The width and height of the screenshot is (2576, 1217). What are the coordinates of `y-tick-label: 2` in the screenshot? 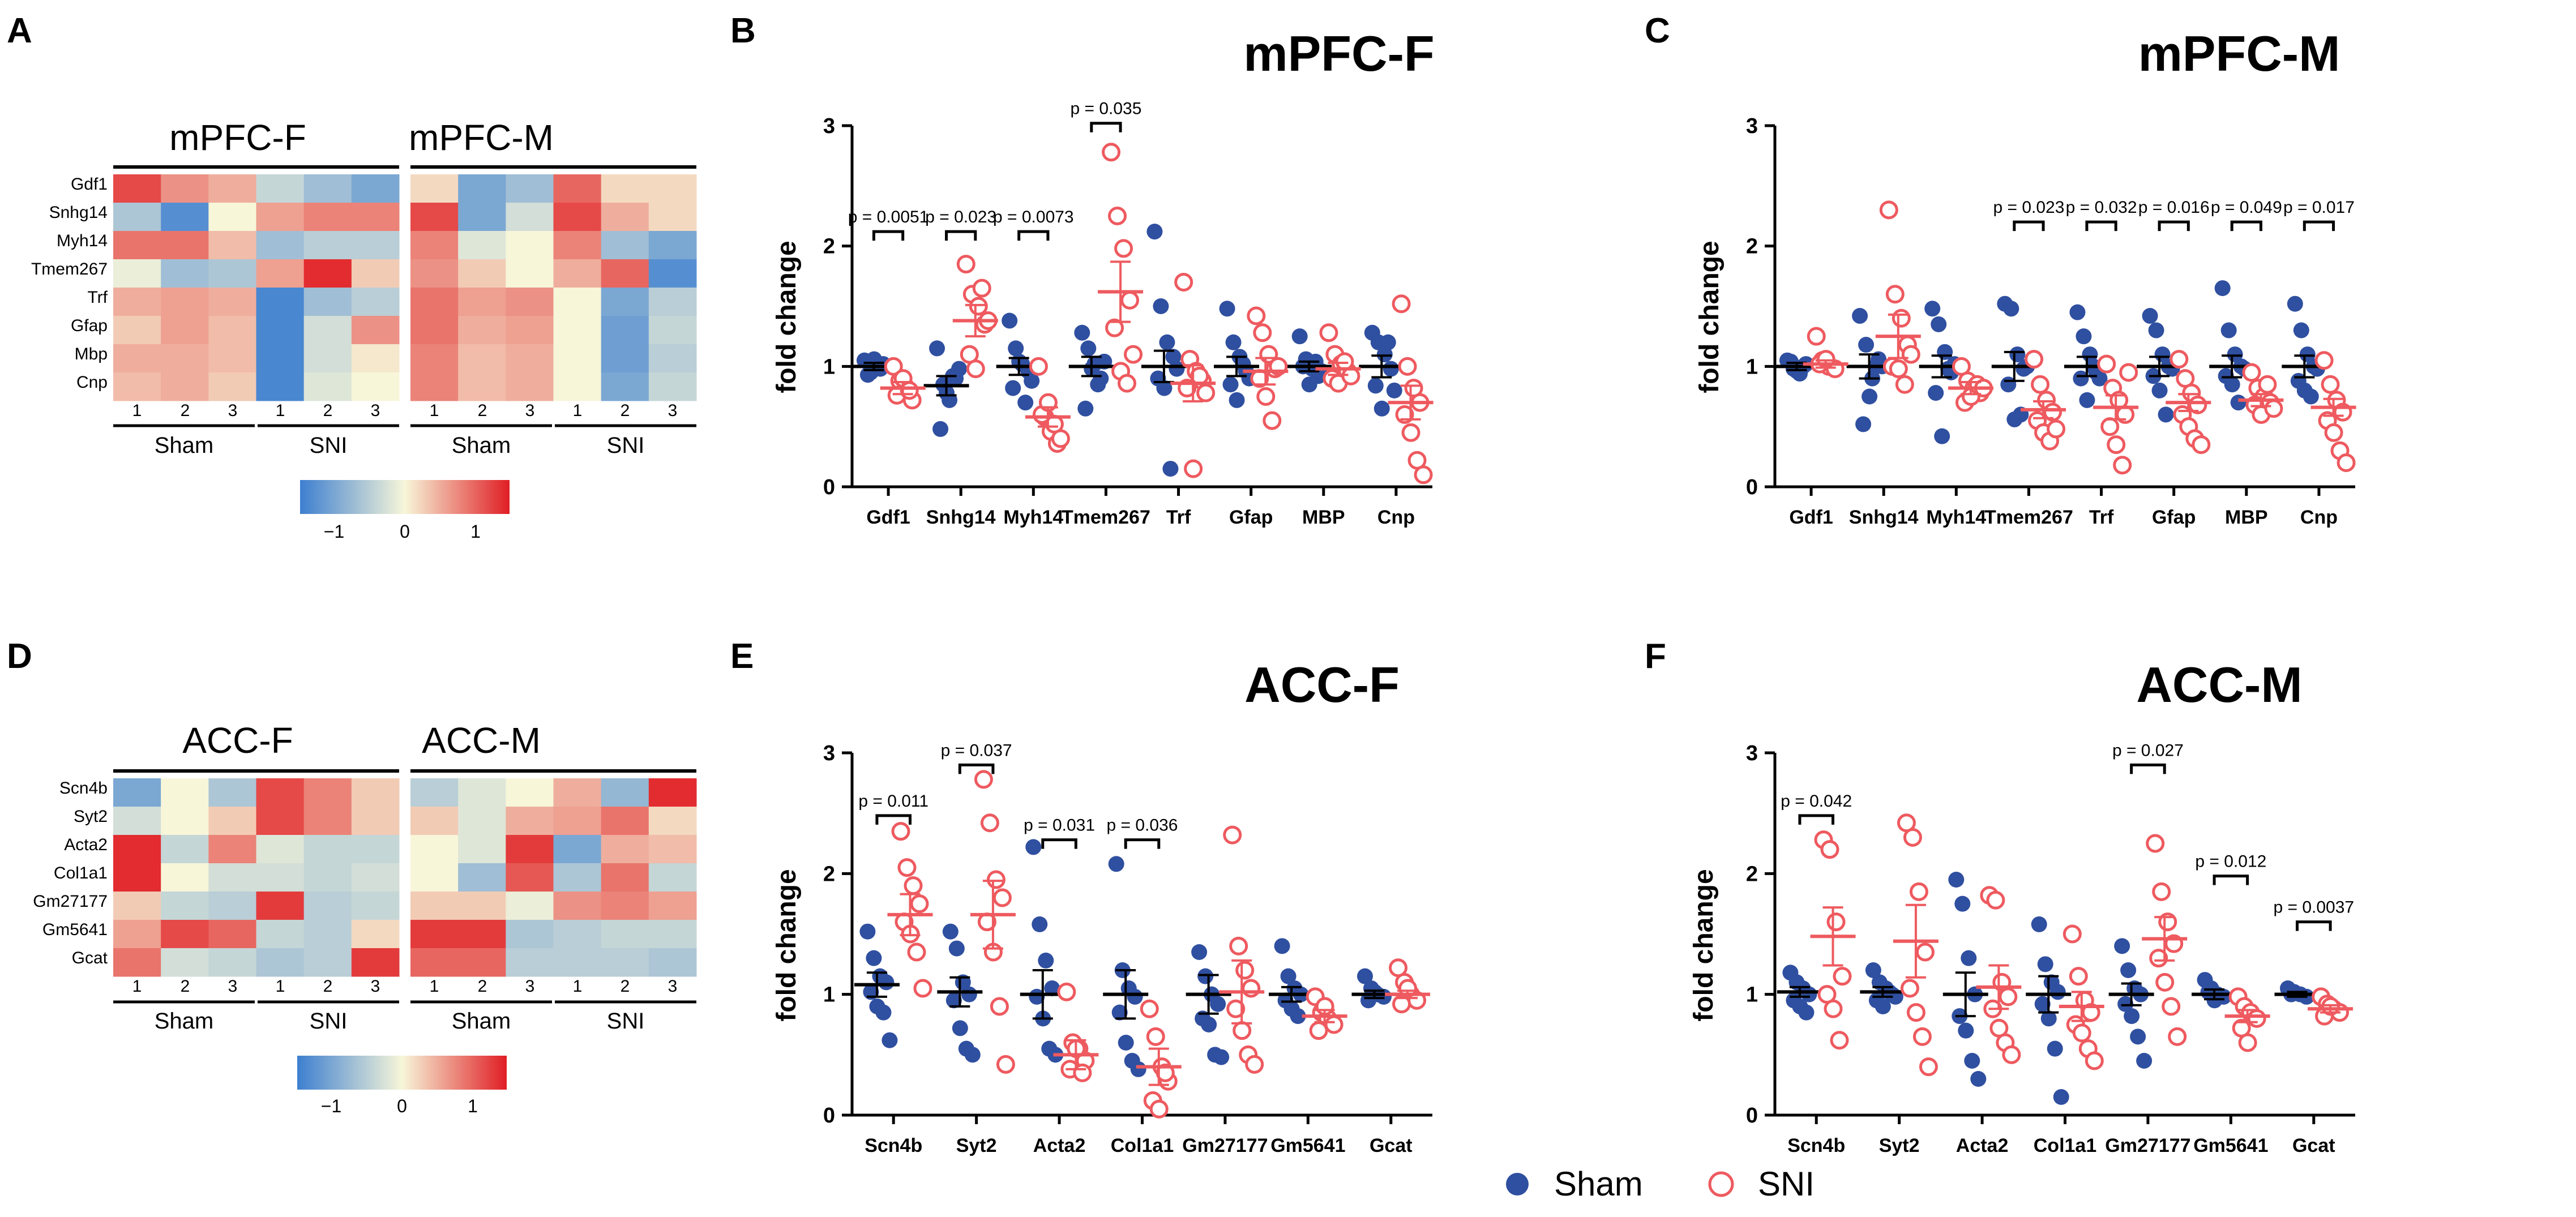 It's located at (1752, 874).